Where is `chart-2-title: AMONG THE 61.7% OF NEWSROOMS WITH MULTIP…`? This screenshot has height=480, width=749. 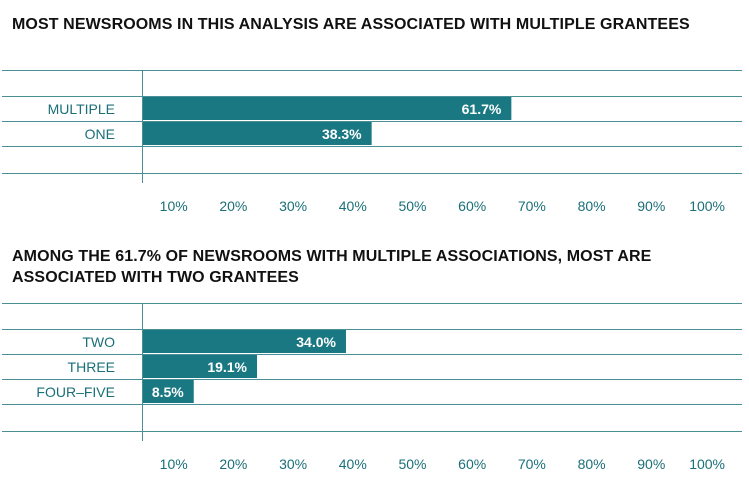 chart-2-title: AMONG THE 61.7% OF NEWSROOMS WITH MULTIP… is located at coordinates (332, 267).